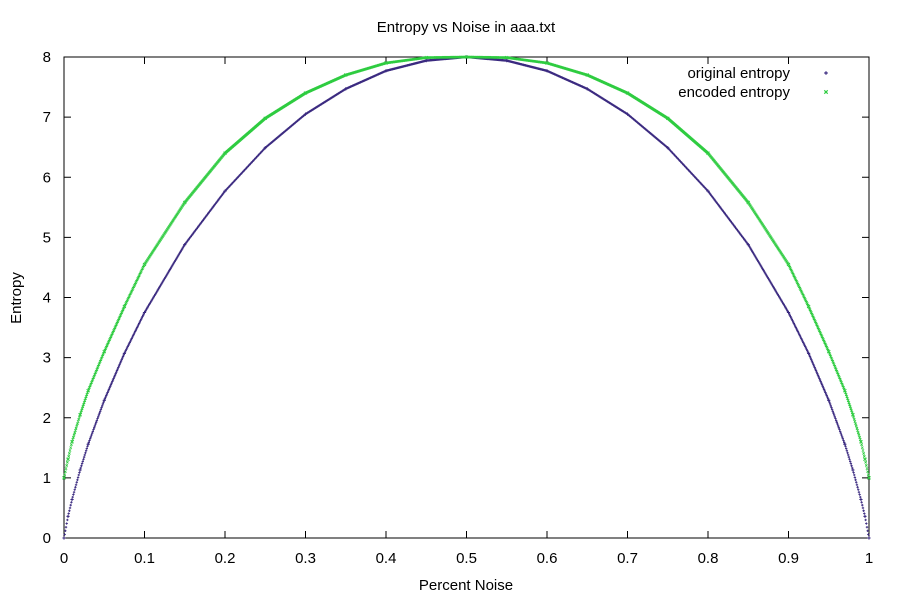 The height and width of the screenshot is (600, 900). Describe the element at coordinates (47, 478) in the screenshot. I see `y-tick-label: 1` at that location.